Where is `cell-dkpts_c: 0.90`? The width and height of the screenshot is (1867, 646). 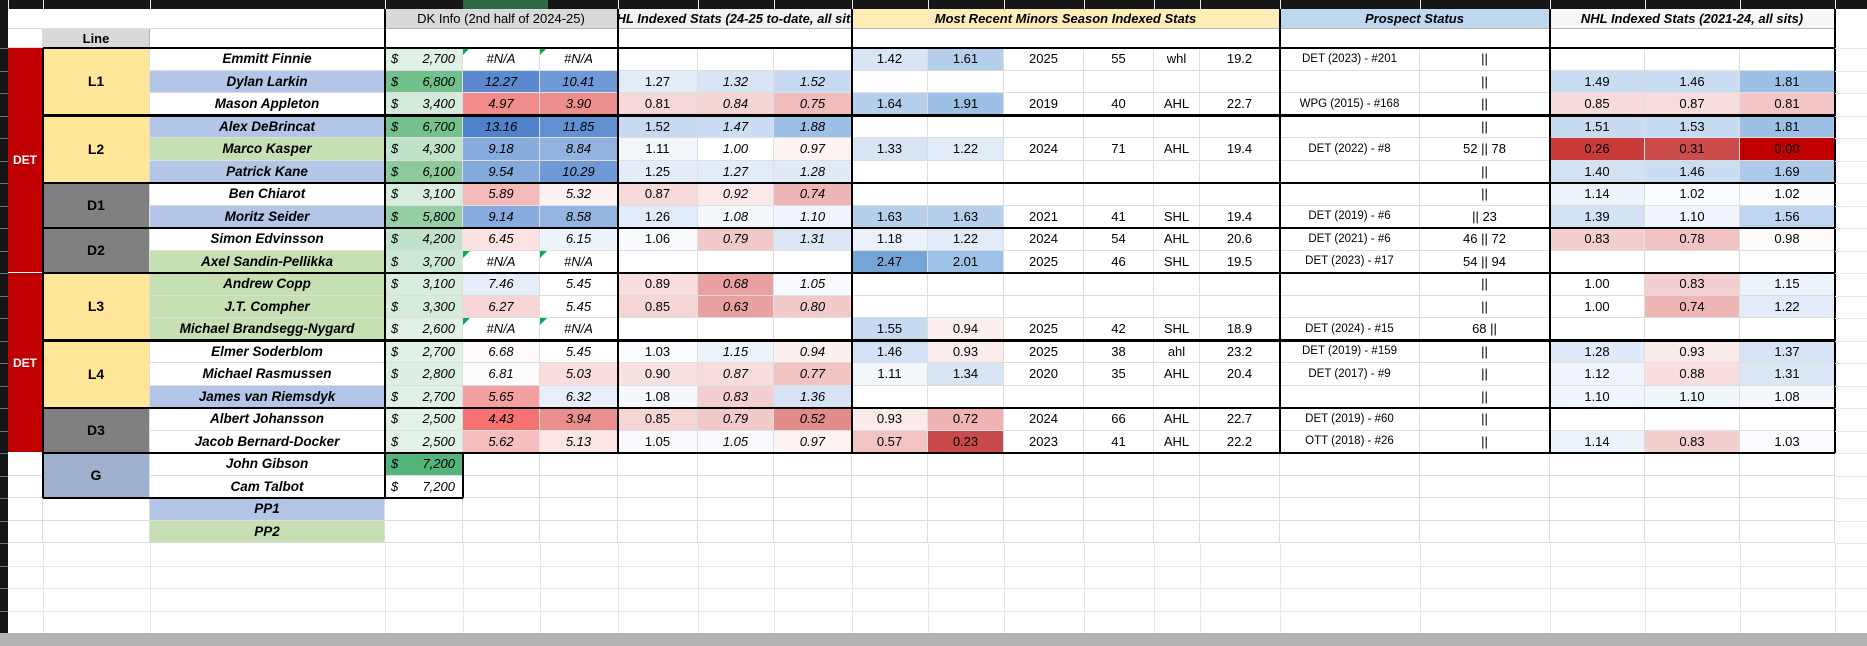 cell-dkpts_c: 0.90 is located at coordinates (658, 374).